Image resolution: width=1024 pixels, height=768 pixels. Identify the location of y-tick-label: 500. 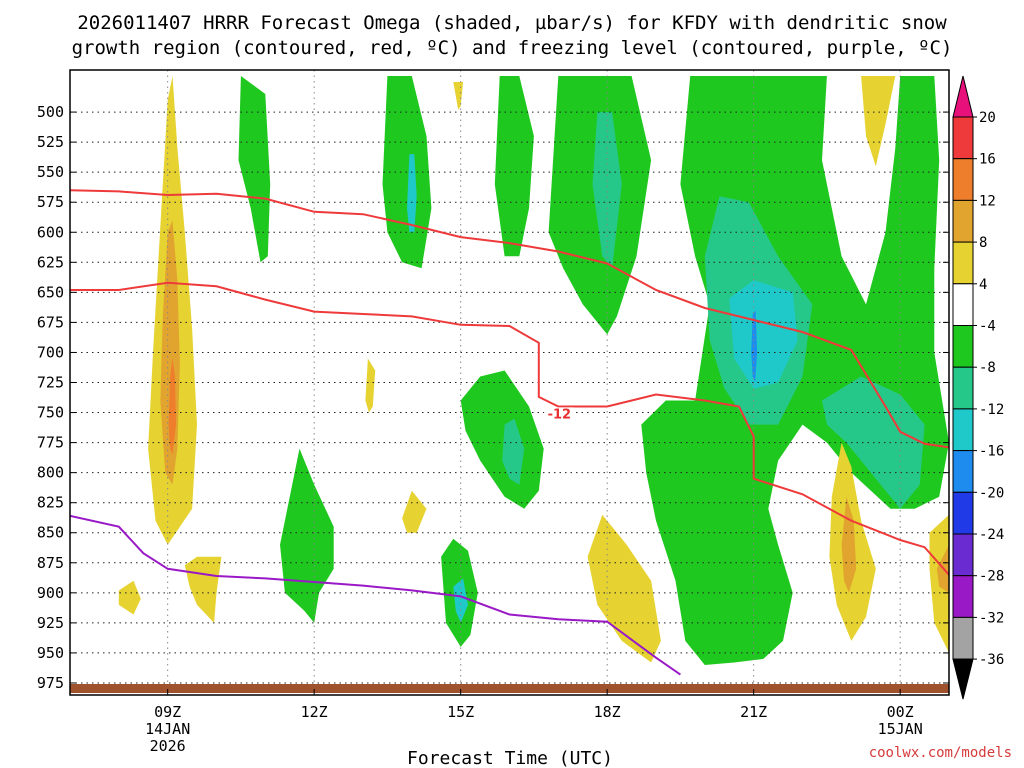
(50, 112).